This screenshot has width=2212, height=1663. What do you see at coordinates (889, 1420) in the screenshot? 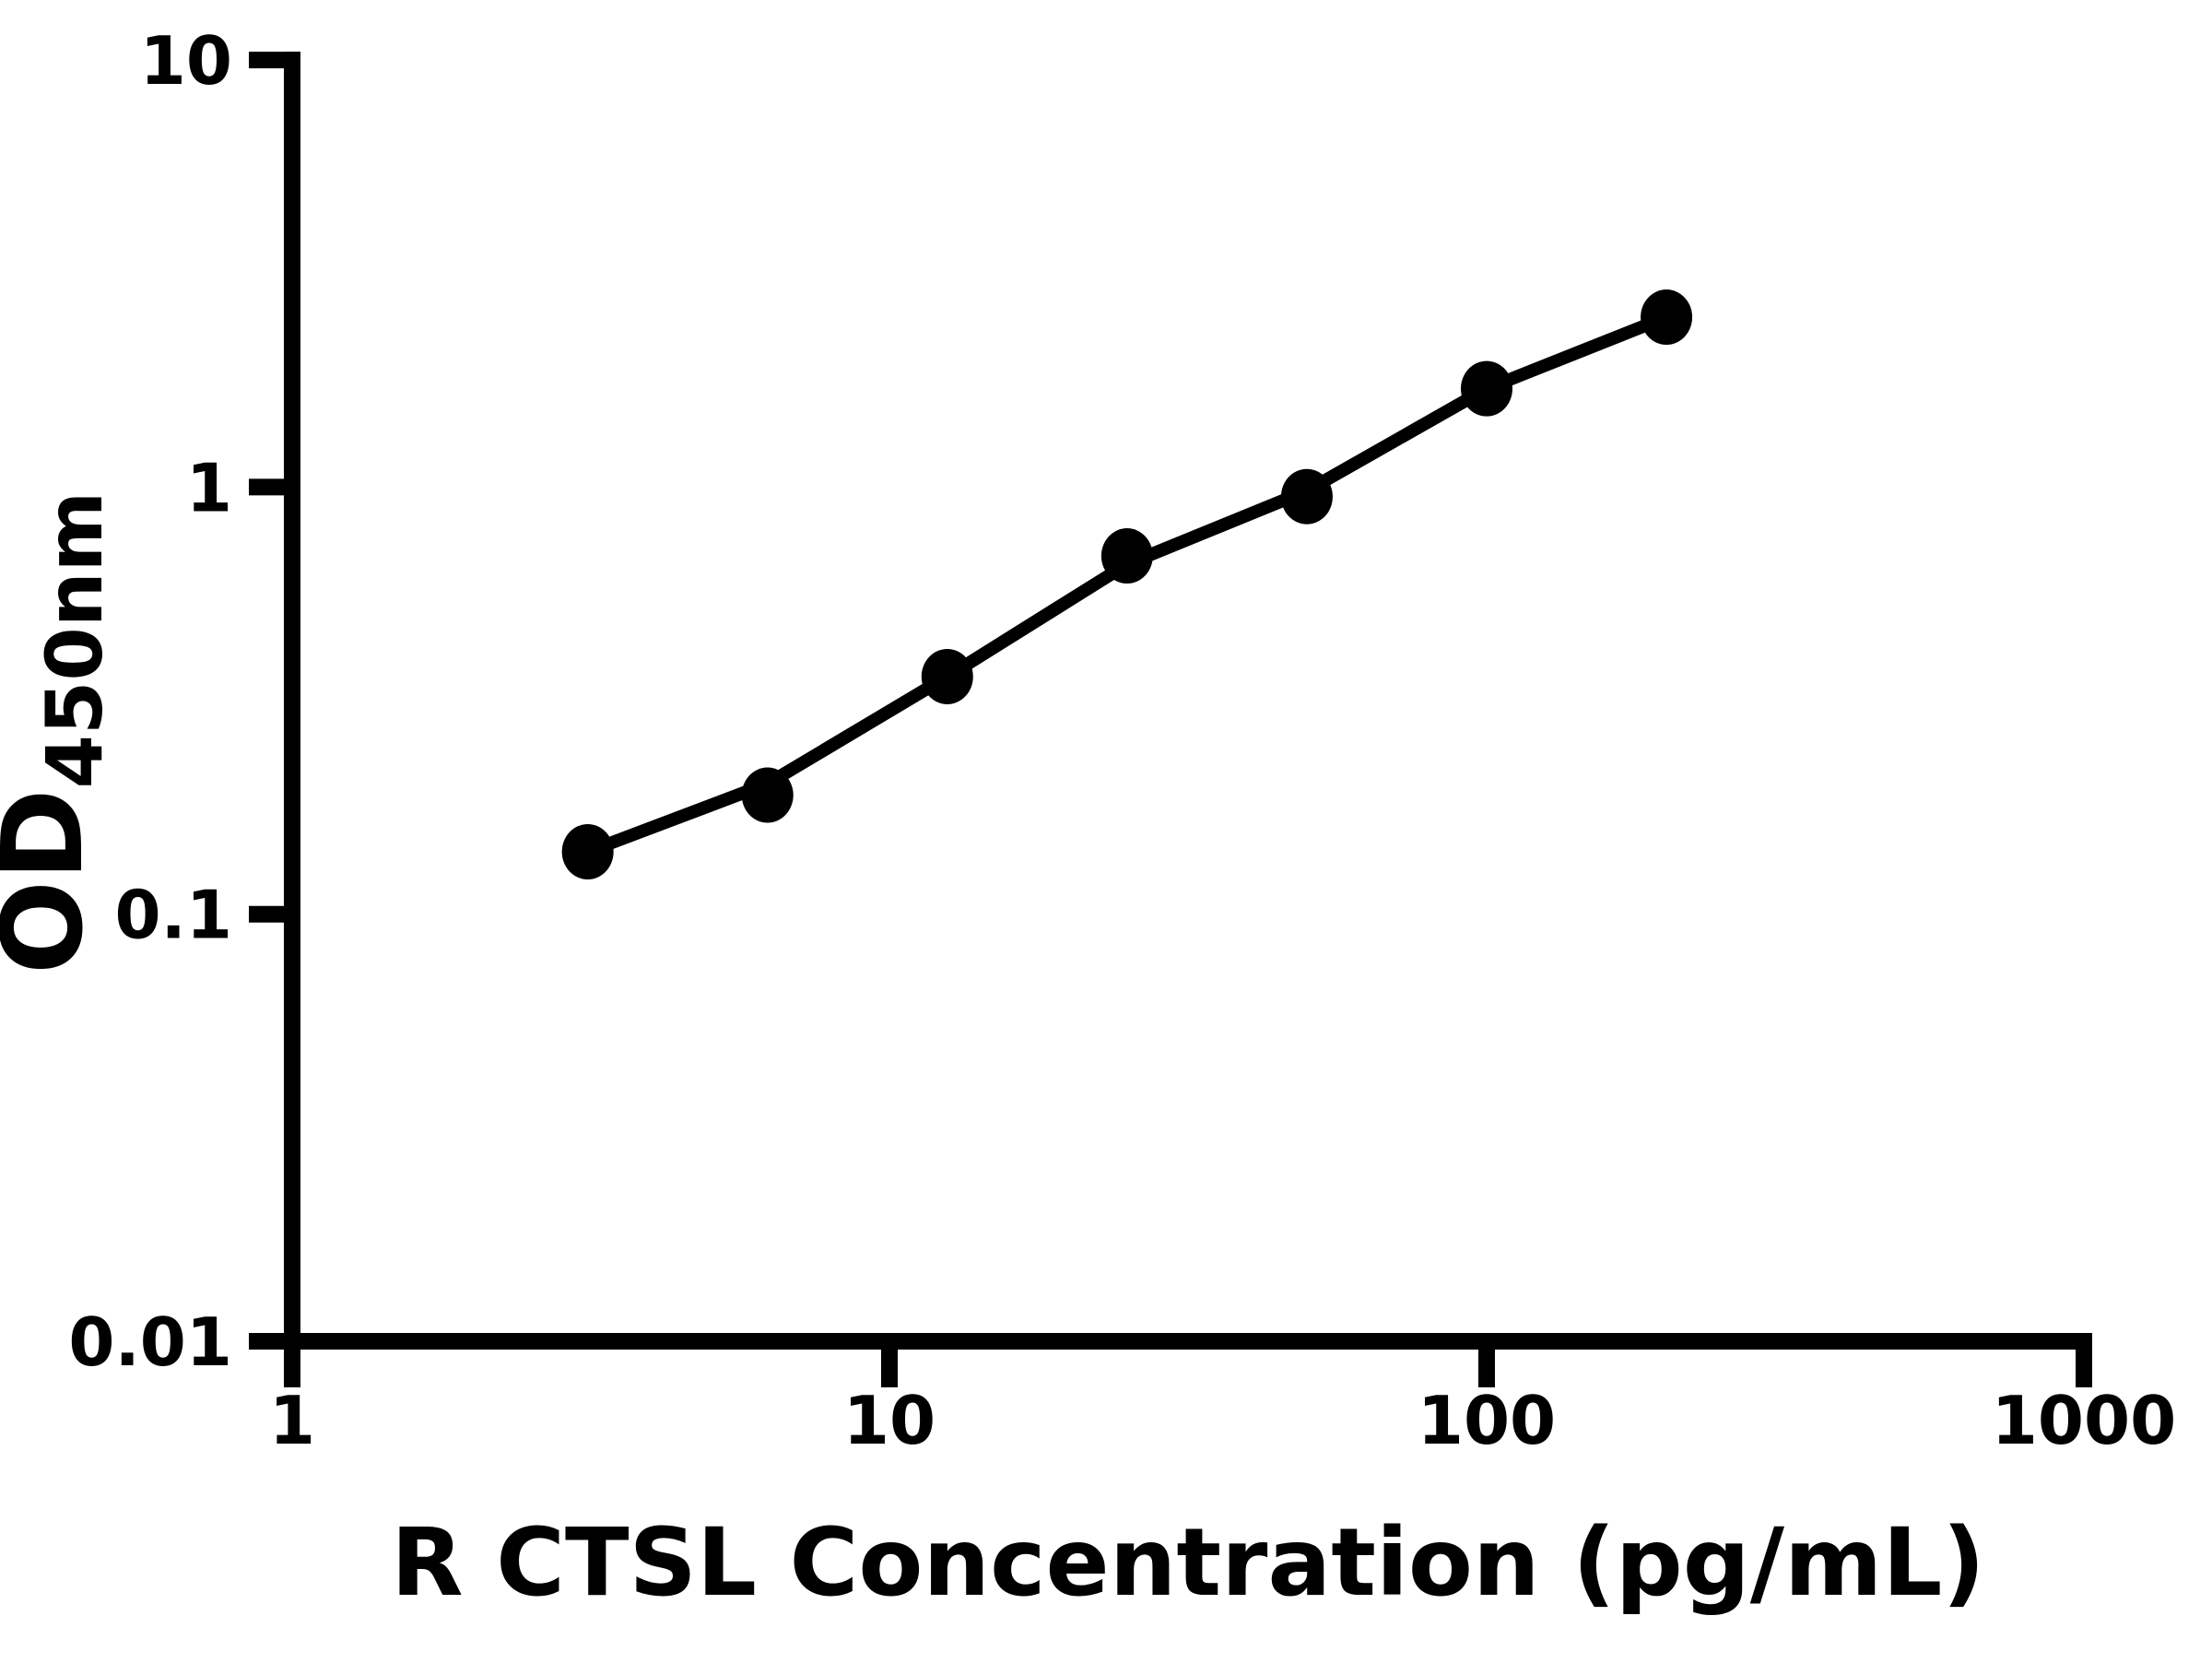
I see `x-tick-label: 10` at bounding box center [889, 1420].